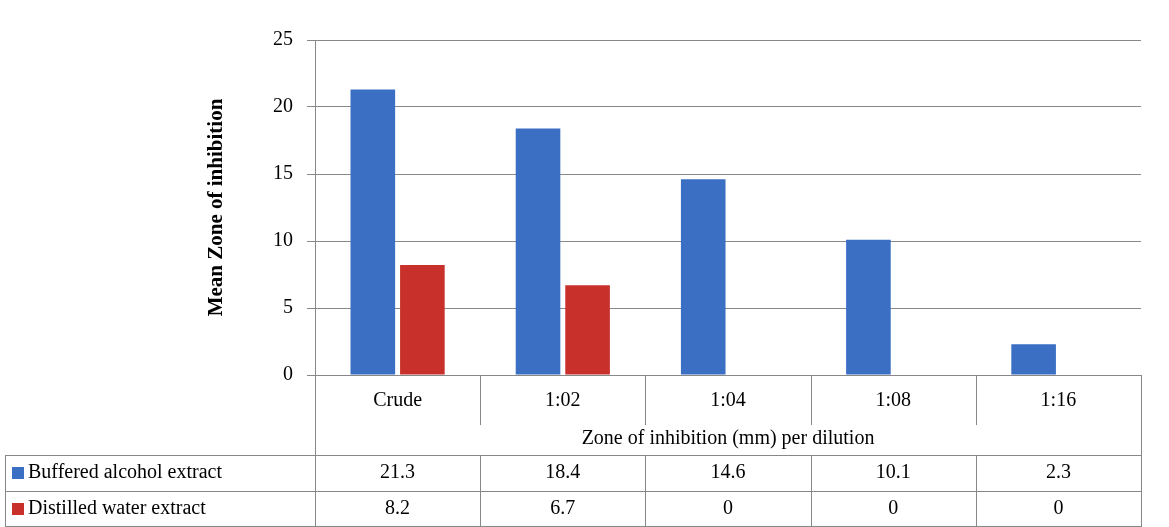  Describe the element at coordinates (215, 207) in the screenshot. I see `y-axis-title: Mean Zone of inhibition` at that location.